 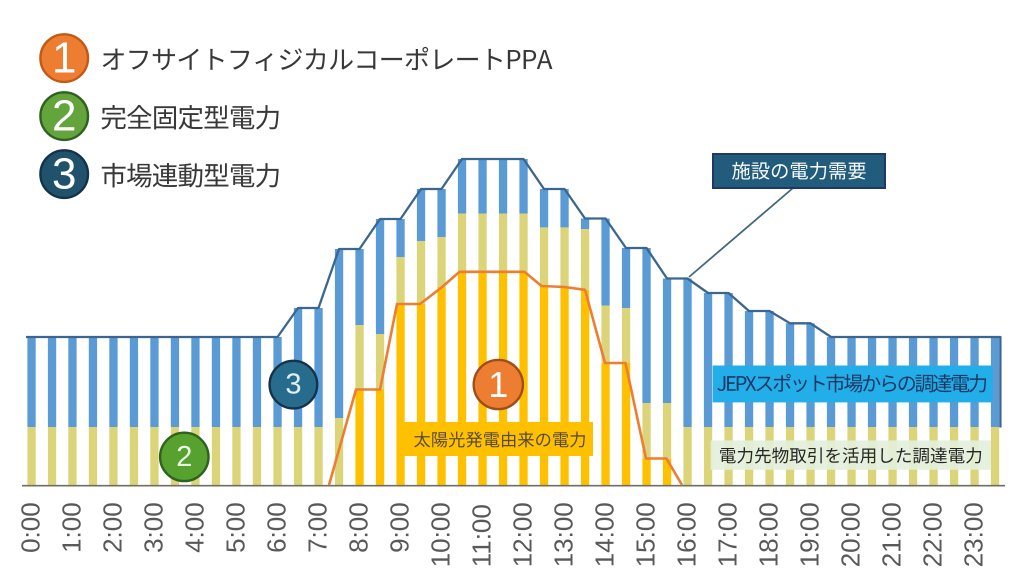 What do you see at coordinates (441, 534) in the screenshot?
I see `svg-text: 10:00` at bounding box center [441, 534].